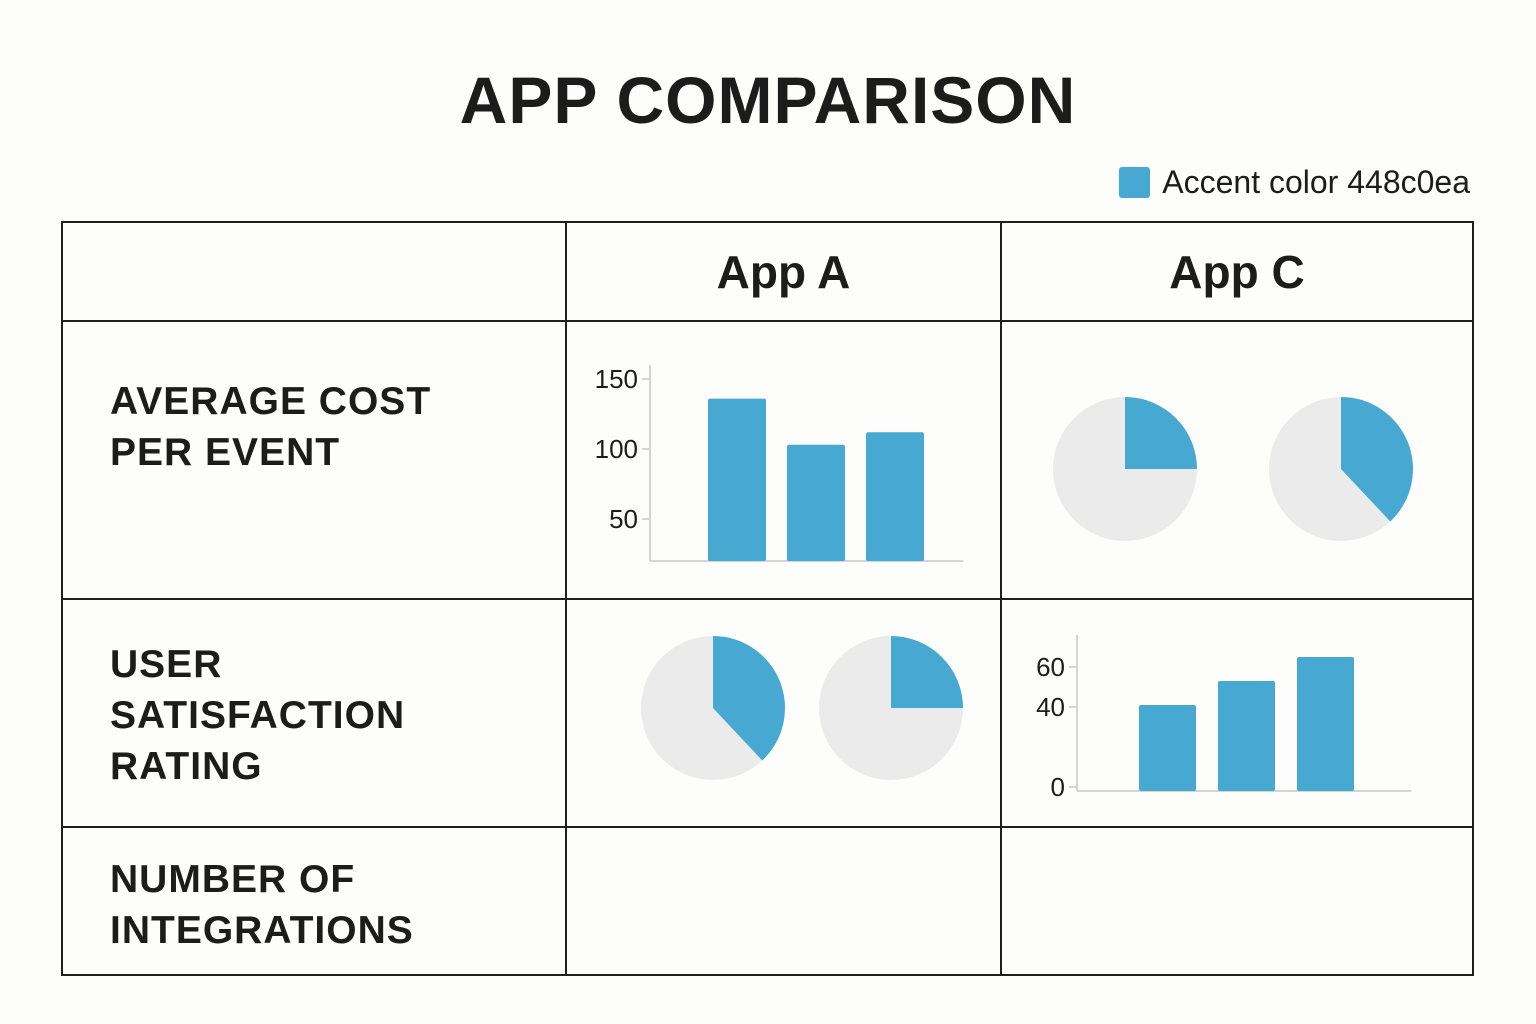  What do you see at coordinates (233, 879) in the screenshot?
I see `row-label-line: NUMBER OF` at bounding box center [233, 879].